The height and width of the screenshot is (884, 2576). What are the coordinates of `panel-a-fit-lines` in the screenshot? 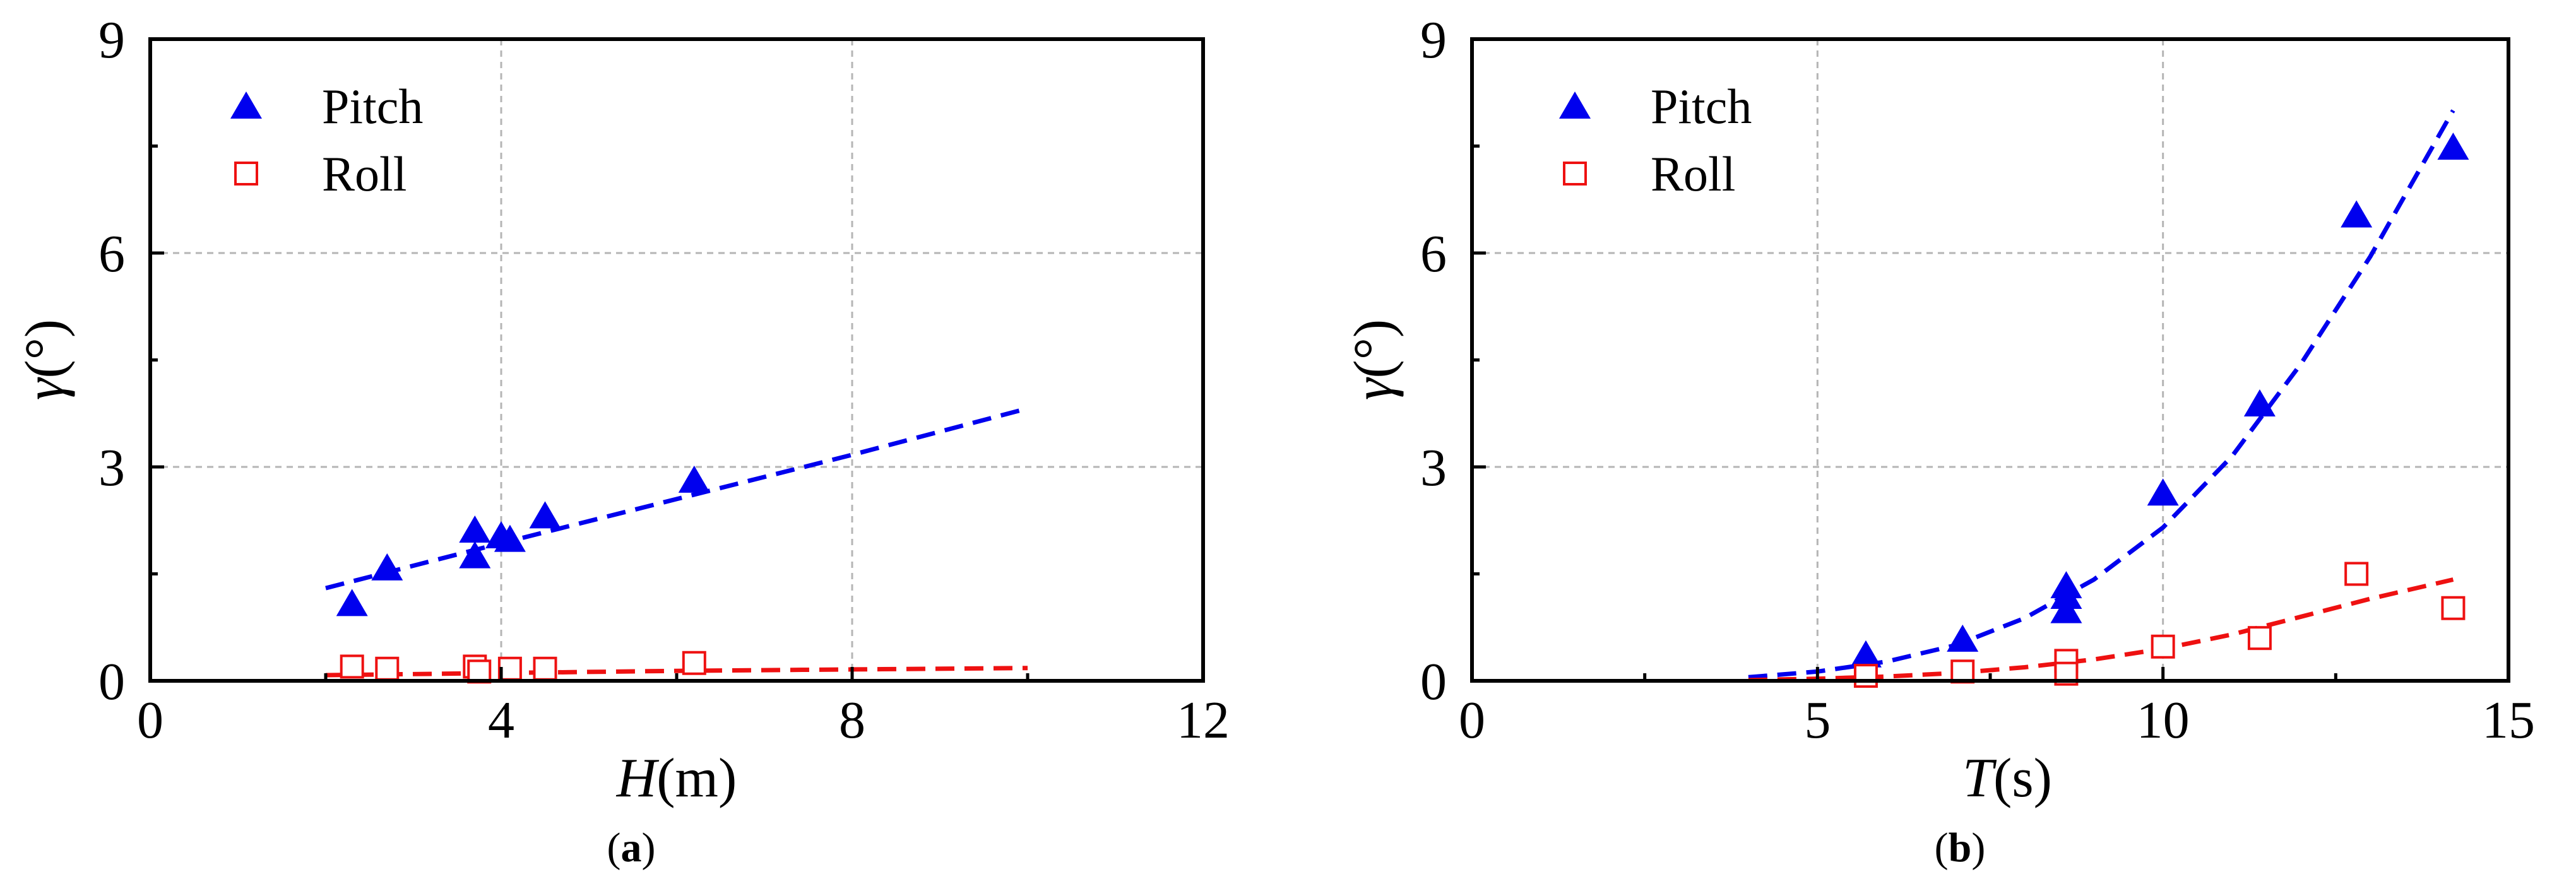 It's located at (676, 542).